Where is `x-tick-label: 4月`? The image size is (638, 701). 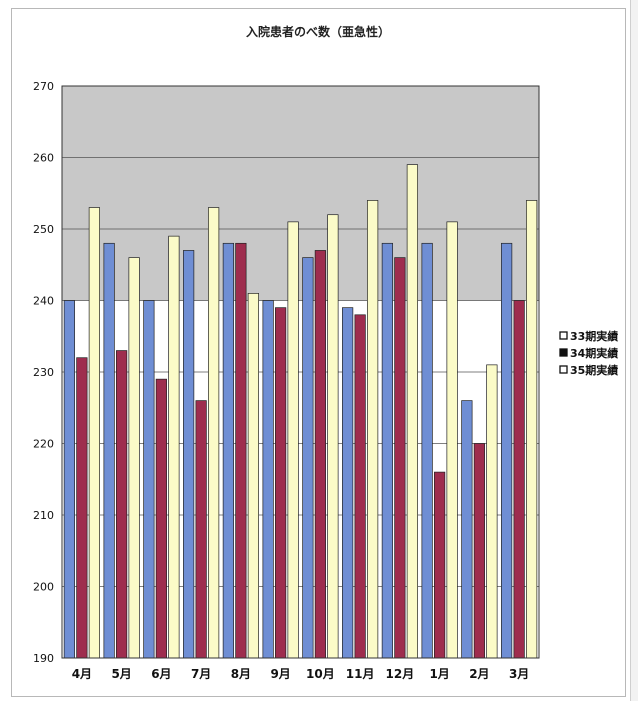 x-tick-label: 4月 is located at coordinates (82, 674).